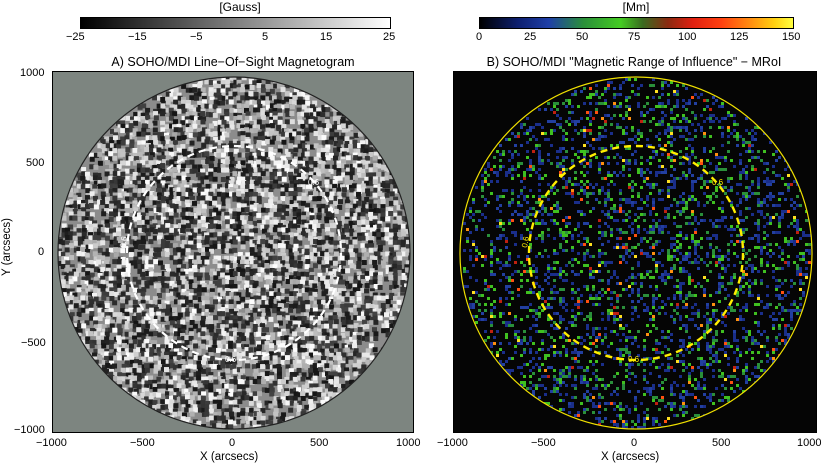 This screenshot has width=830, height=468. Describe the element at coordinates (630, 457) in the screenshot. I see `panel-b-xlabel: X (arcsecs)` at that location.